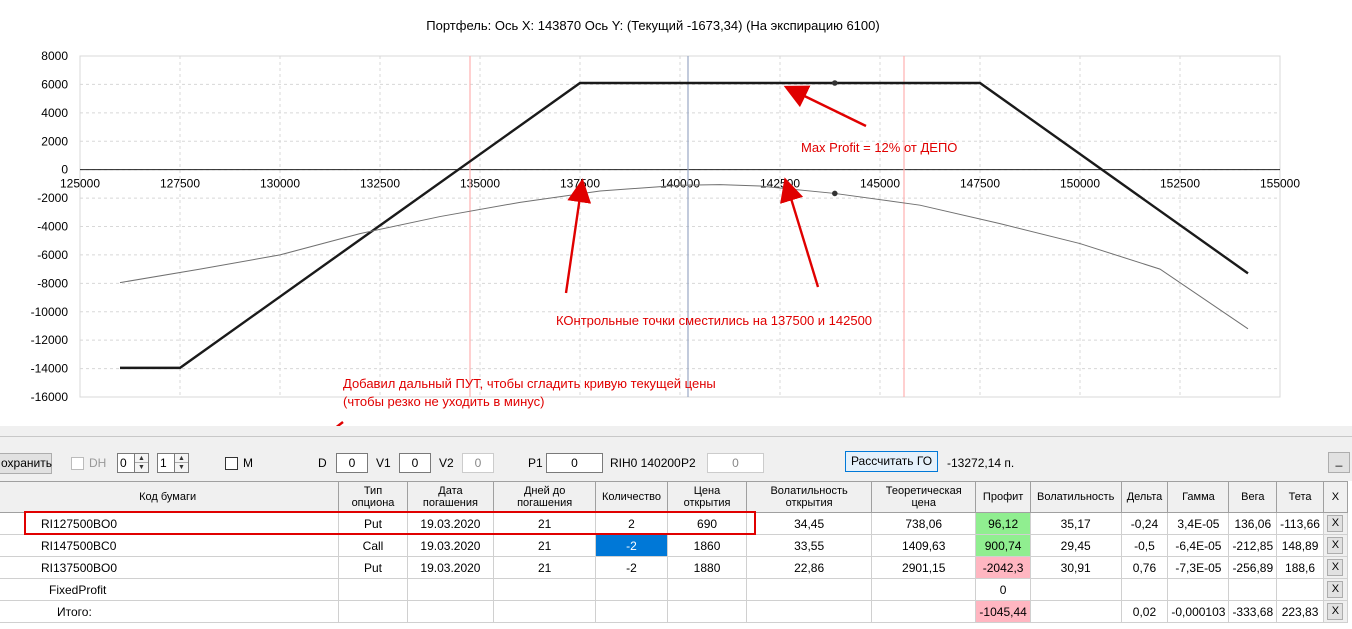 Image resolution: width=1352 pixels, height=629 pixels. I want to click on profit-cell: -2042,3, so click(1003, 567).